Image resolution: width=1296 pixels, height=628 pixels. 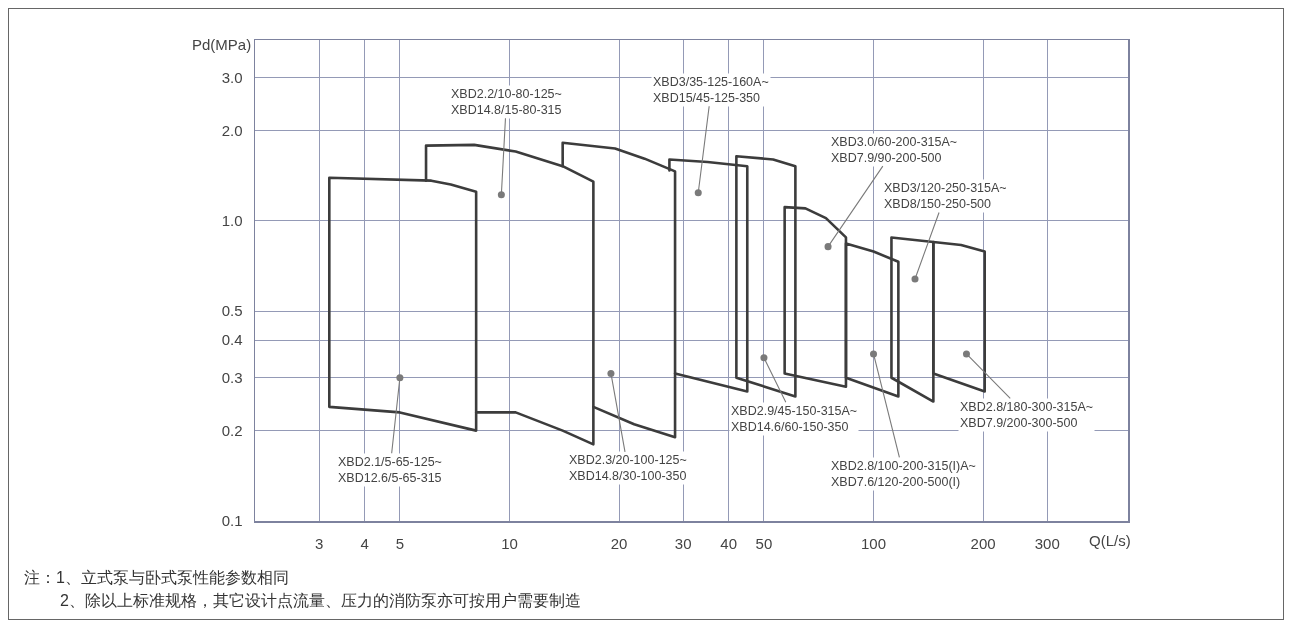 What do you see at coordinates (728, 543) in the screenshot?
I see `x-tick-label: 40` at bounding box center [728, 543].